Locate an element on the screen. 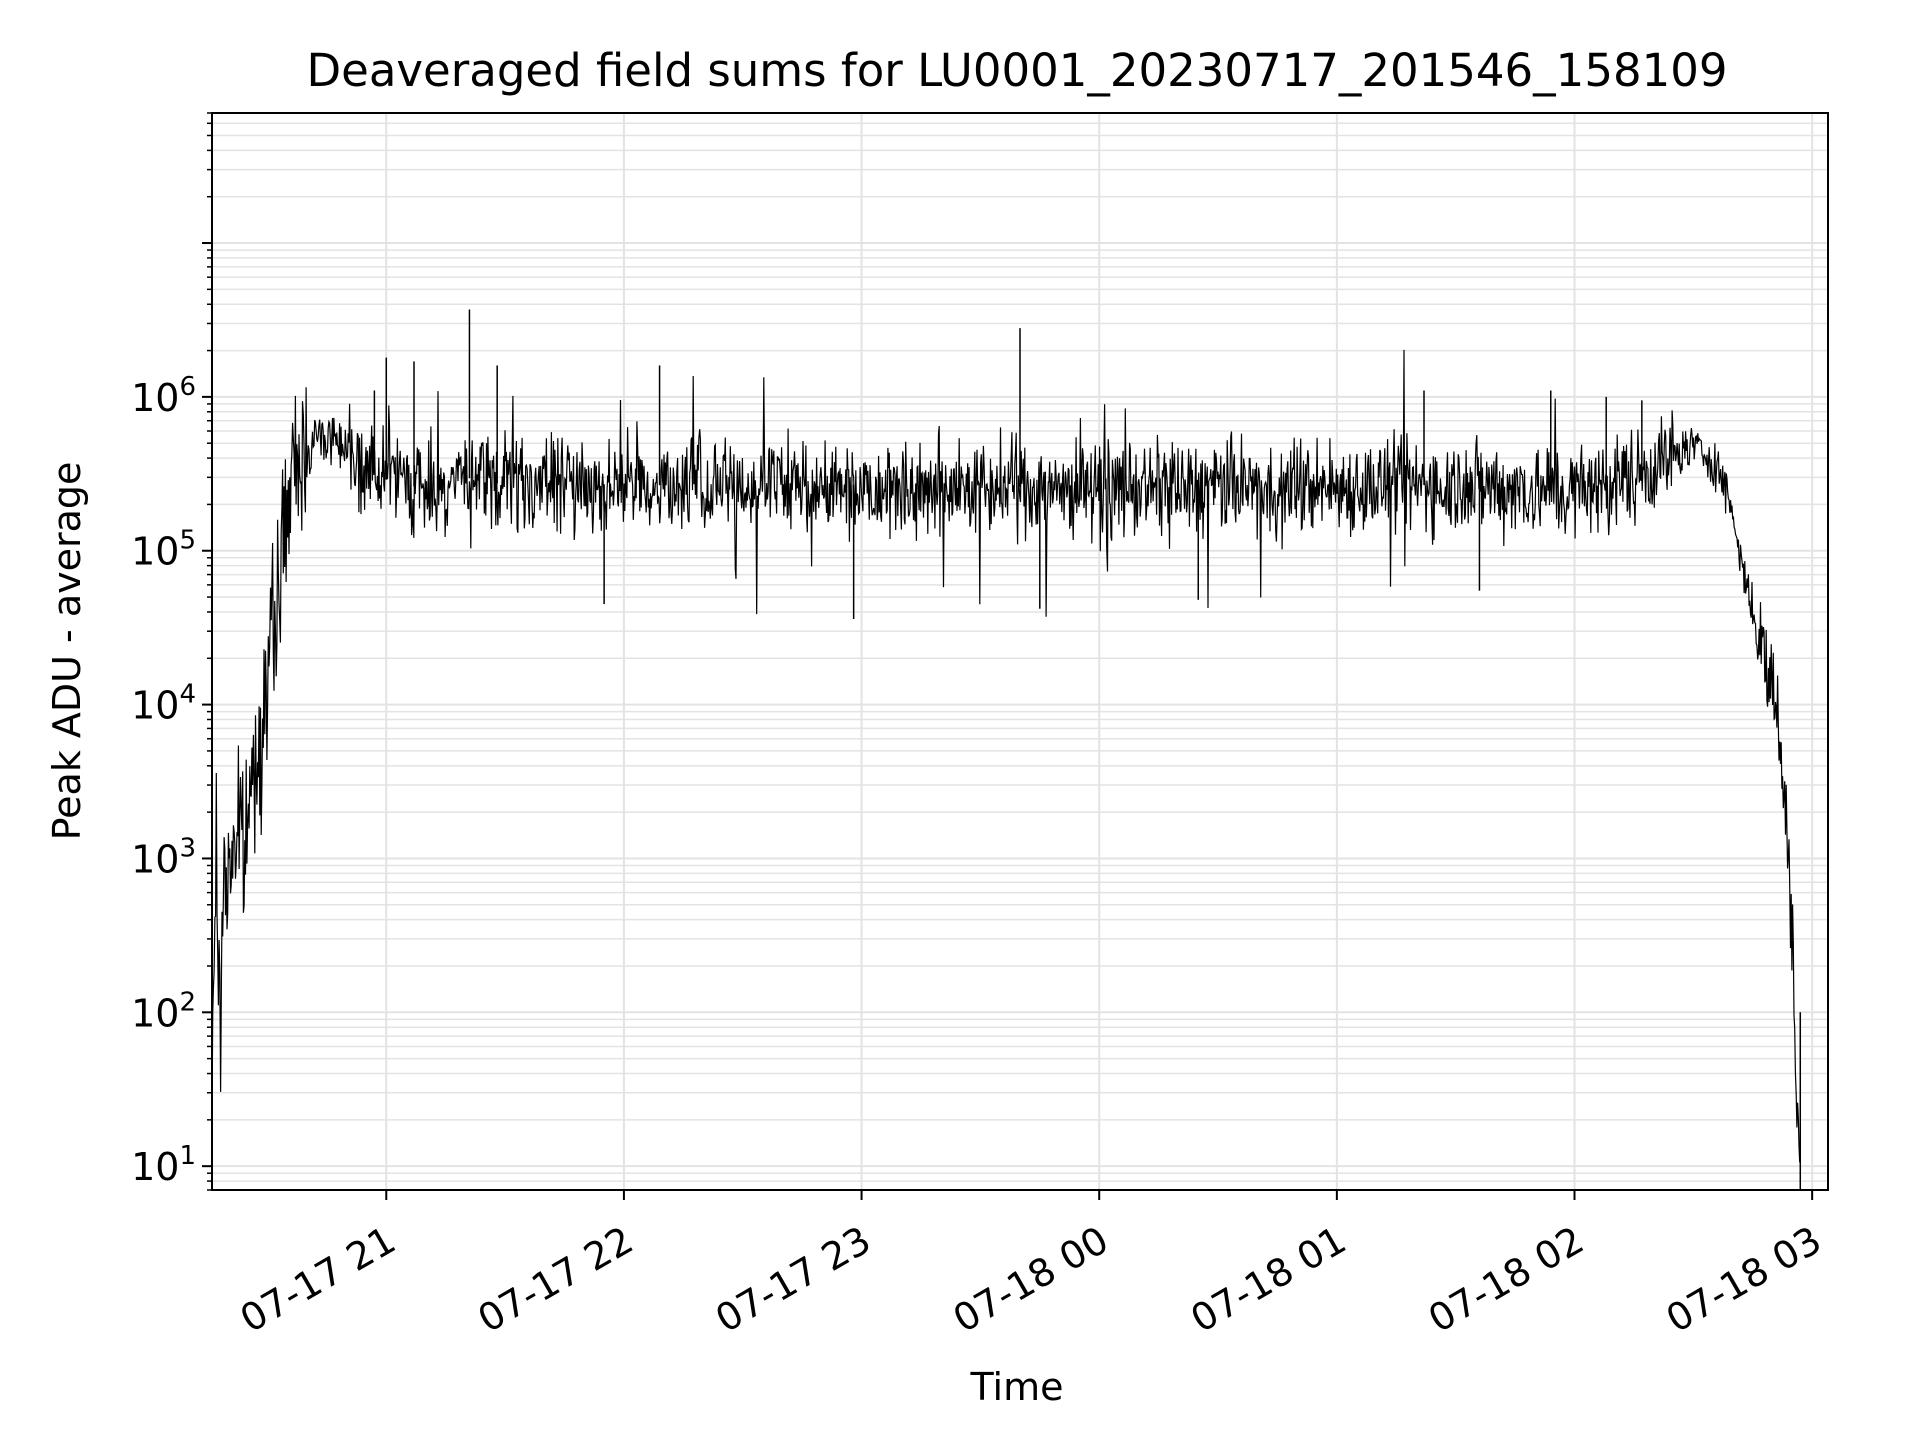  x-axis-label: Time is located at coordinates (1017, 1387).